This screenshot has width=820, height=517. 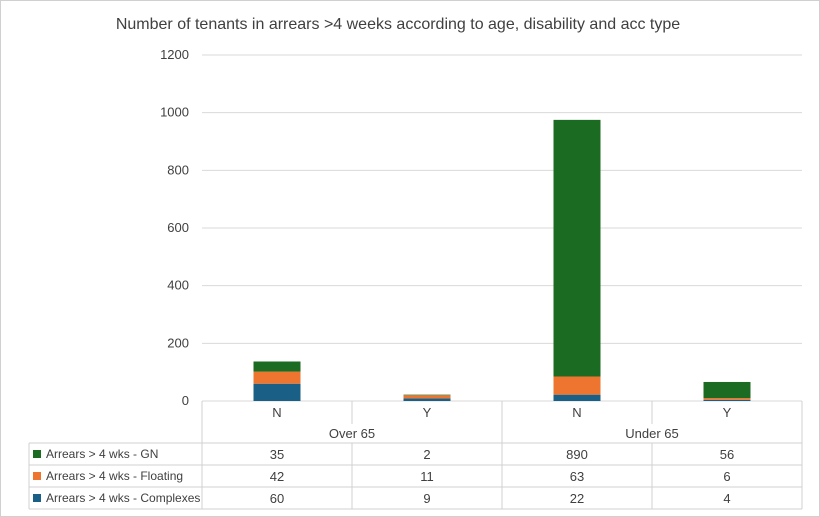 What do you see at coordinates (277, 454) in the screenshot?
I see `data-label: 35` at bounding box center [277, 454].